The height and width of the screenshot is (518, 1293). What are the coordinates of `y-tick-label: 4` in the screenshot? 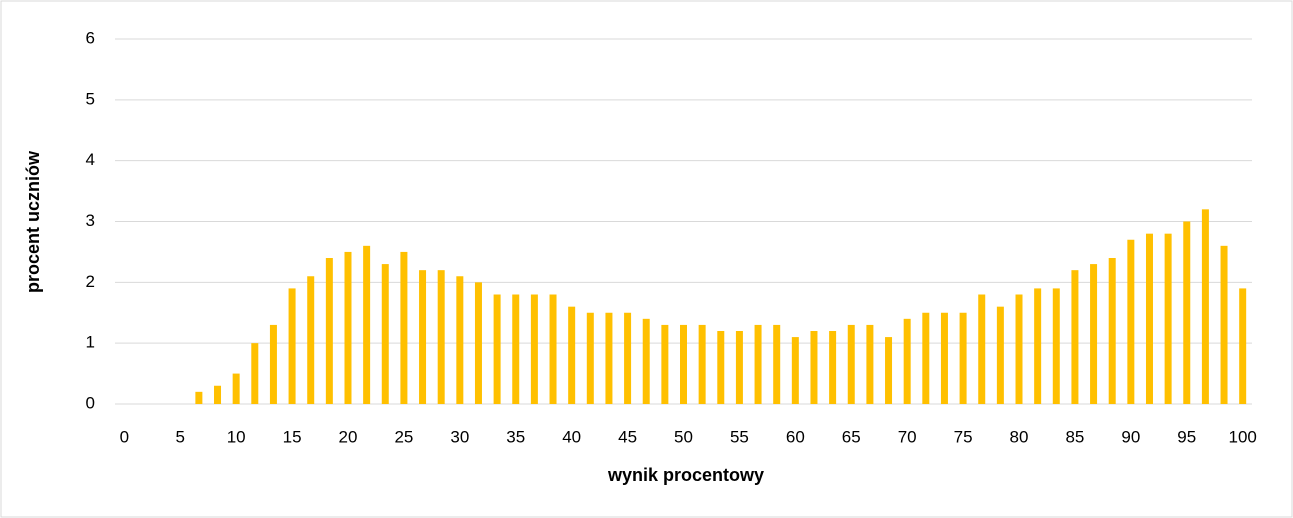 It's located at (90, 159).